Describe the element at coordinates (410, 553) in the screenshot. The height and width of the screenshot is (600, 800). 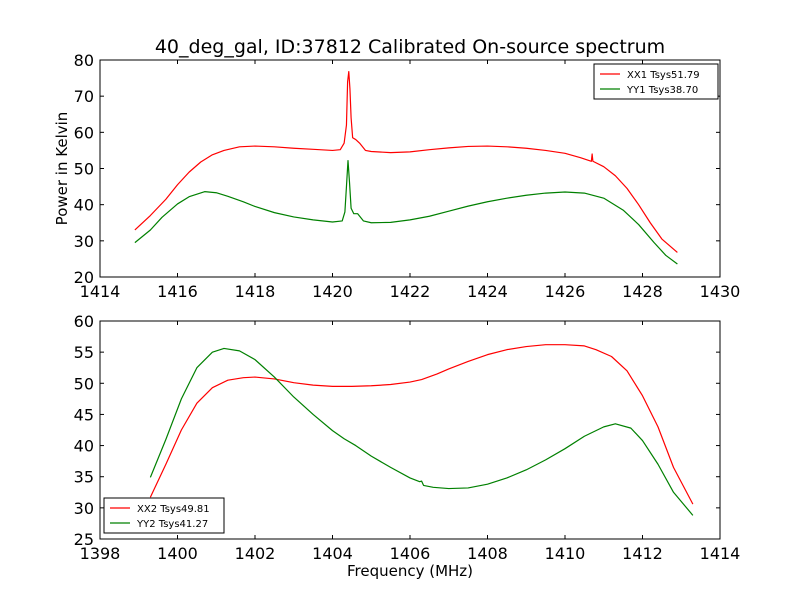
I see `panel2-x-tick-label: 1406` at that location.